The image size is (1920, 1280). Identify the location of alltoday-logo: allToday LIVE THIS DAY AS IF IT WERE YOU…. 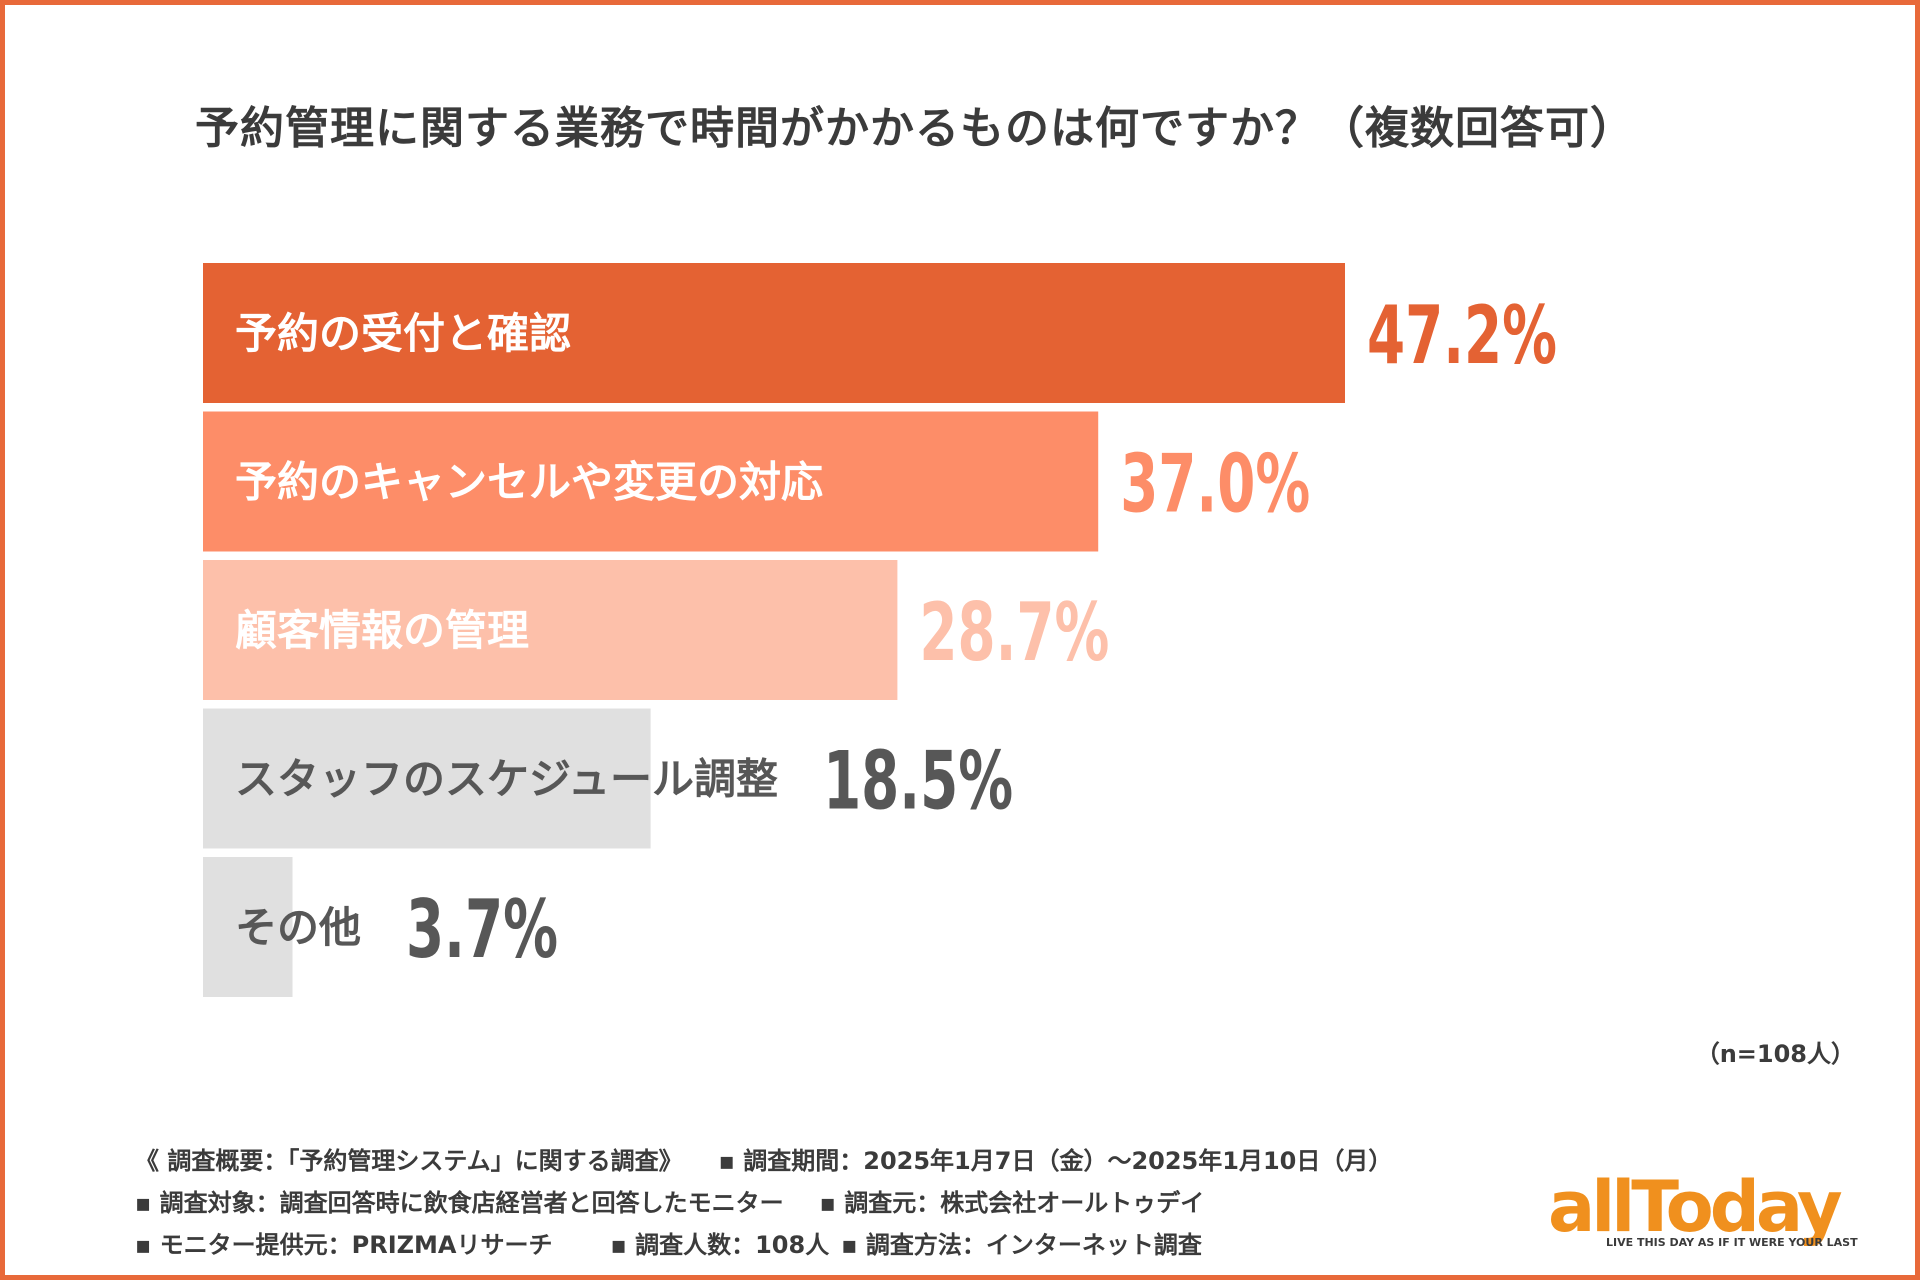
(1708, 1212).